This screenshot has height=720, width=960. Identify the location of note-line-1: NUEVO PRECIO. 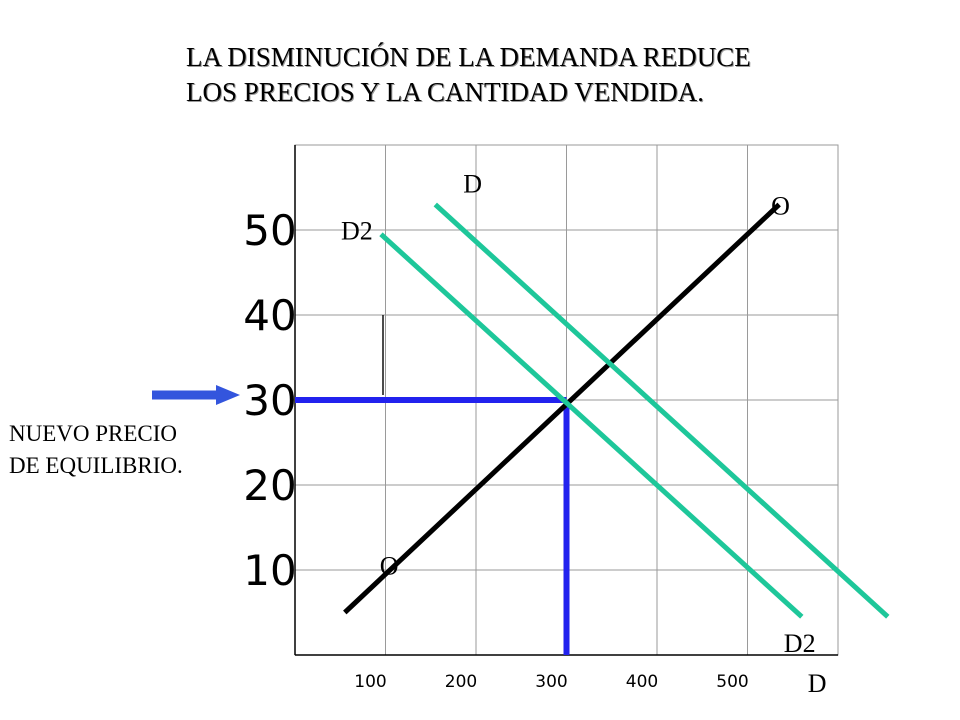
(93, 433).